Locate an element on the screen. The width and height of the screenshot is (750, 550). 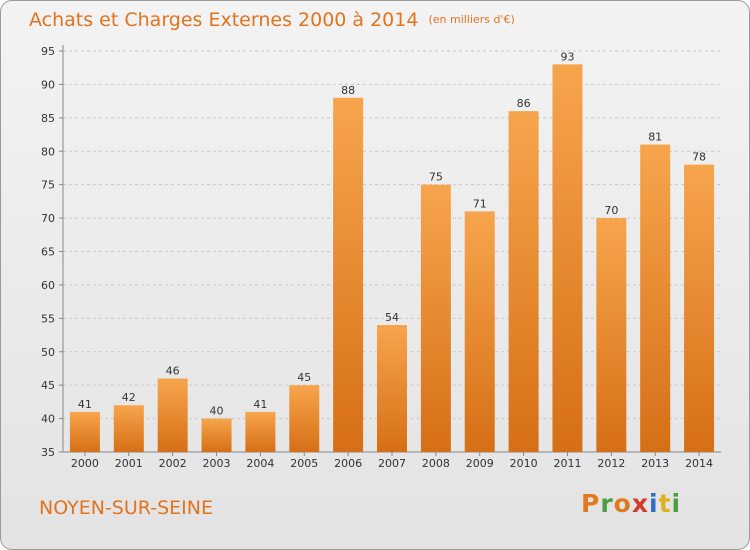
y-tick-label: 90 is located at coordinates (48, 84).